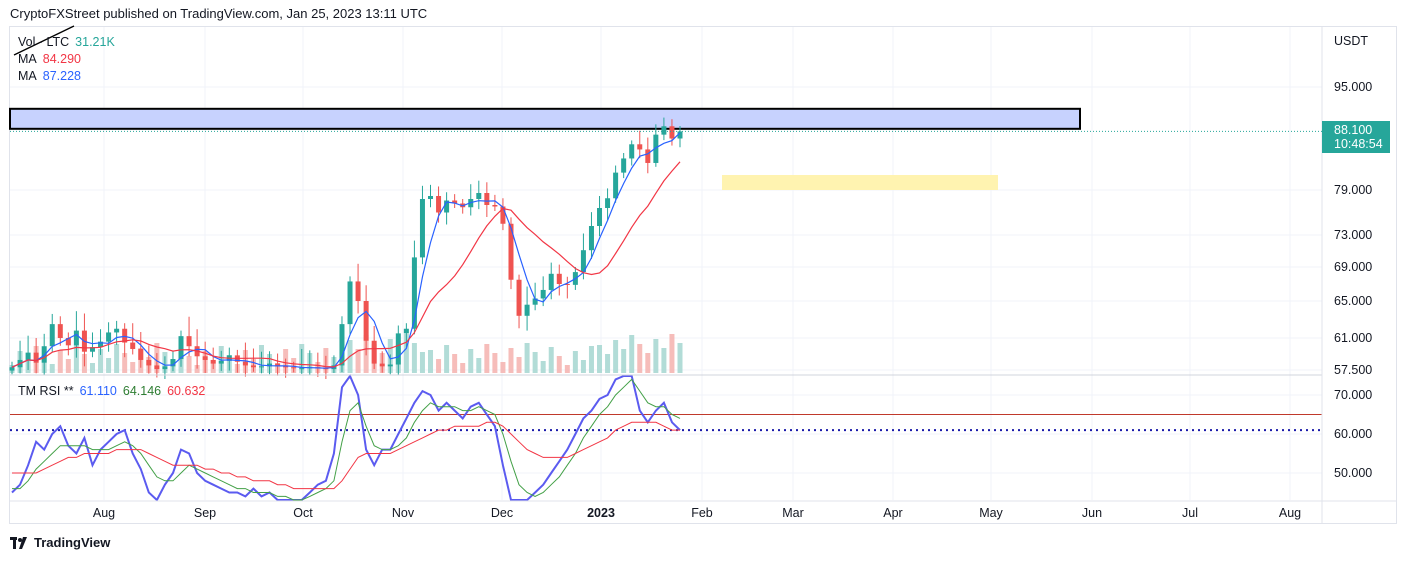 This screenshot has height=561, width=1407. I want to click on tradingview-footer: TradingView, so click(60, 542).